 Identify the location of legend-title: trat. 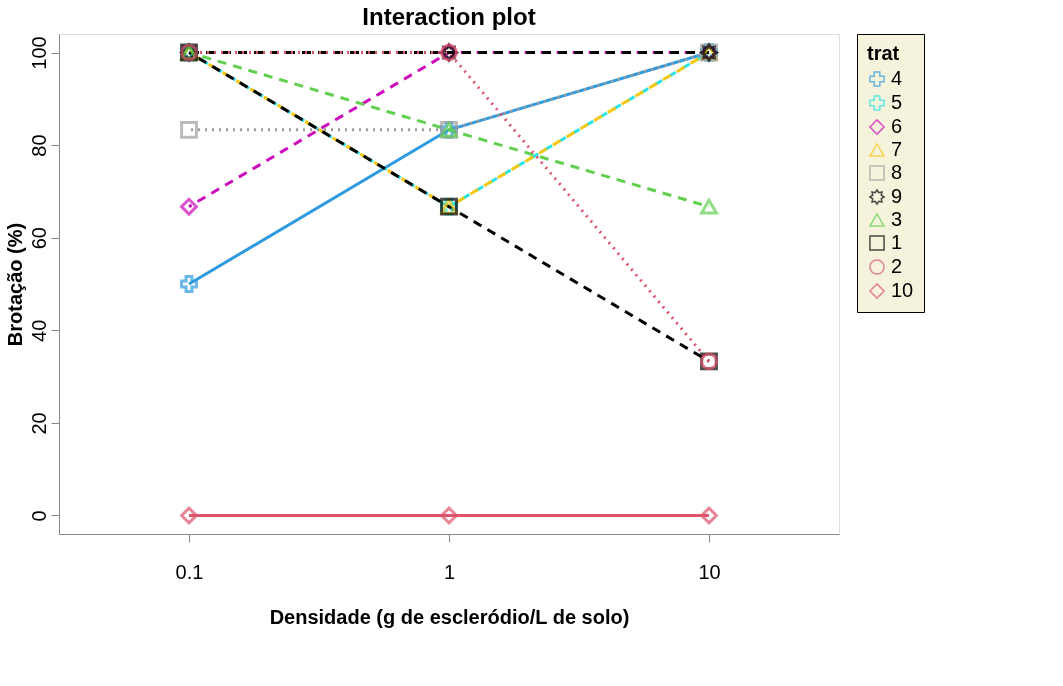
(883, 53).